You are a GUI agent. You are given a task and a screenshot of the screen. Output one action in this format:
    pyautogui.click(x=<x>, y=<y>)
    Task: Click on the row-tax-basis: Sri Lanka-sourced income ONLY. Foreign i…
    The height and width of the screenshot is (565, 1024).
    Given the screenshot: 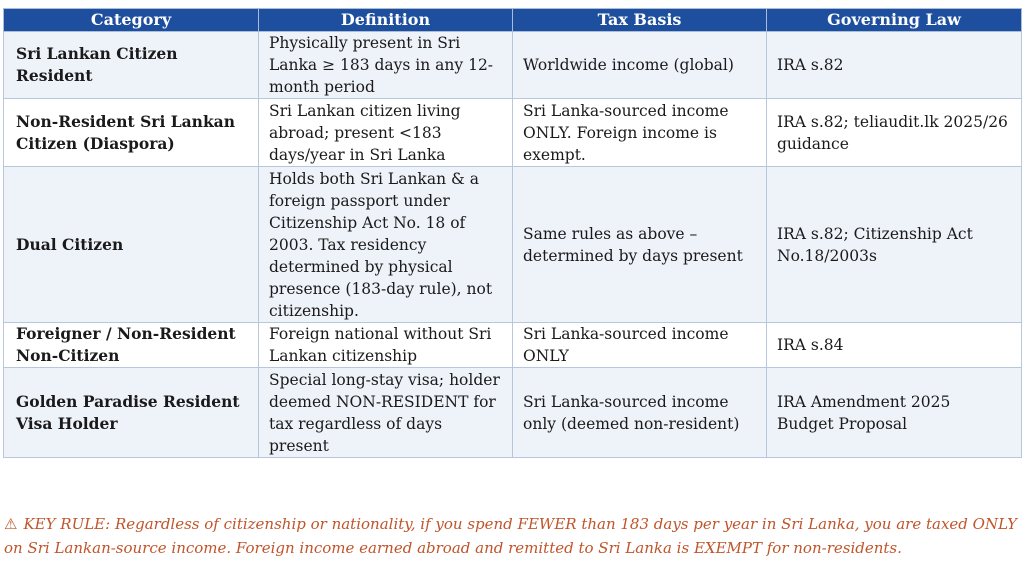 What is the action you would take?
    pyautogui.click(x=639, y=132)
    